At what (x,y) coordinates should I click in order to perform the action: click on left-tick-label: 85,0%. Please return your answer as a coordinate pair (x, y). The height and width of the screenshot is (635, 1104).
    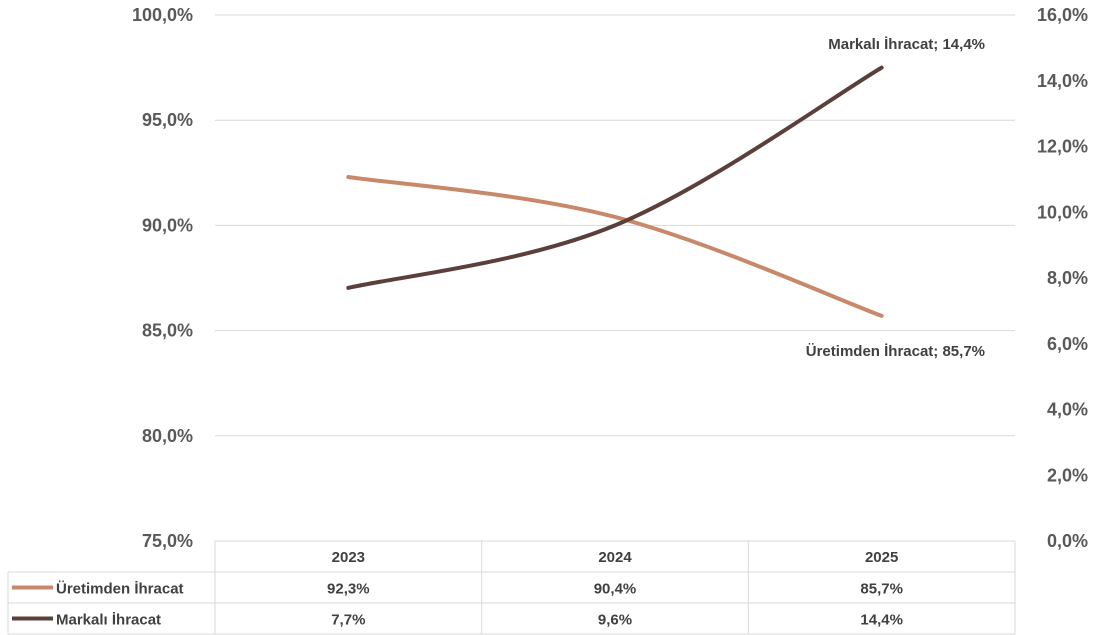
    Looking at the image, I should click on (167, 331).